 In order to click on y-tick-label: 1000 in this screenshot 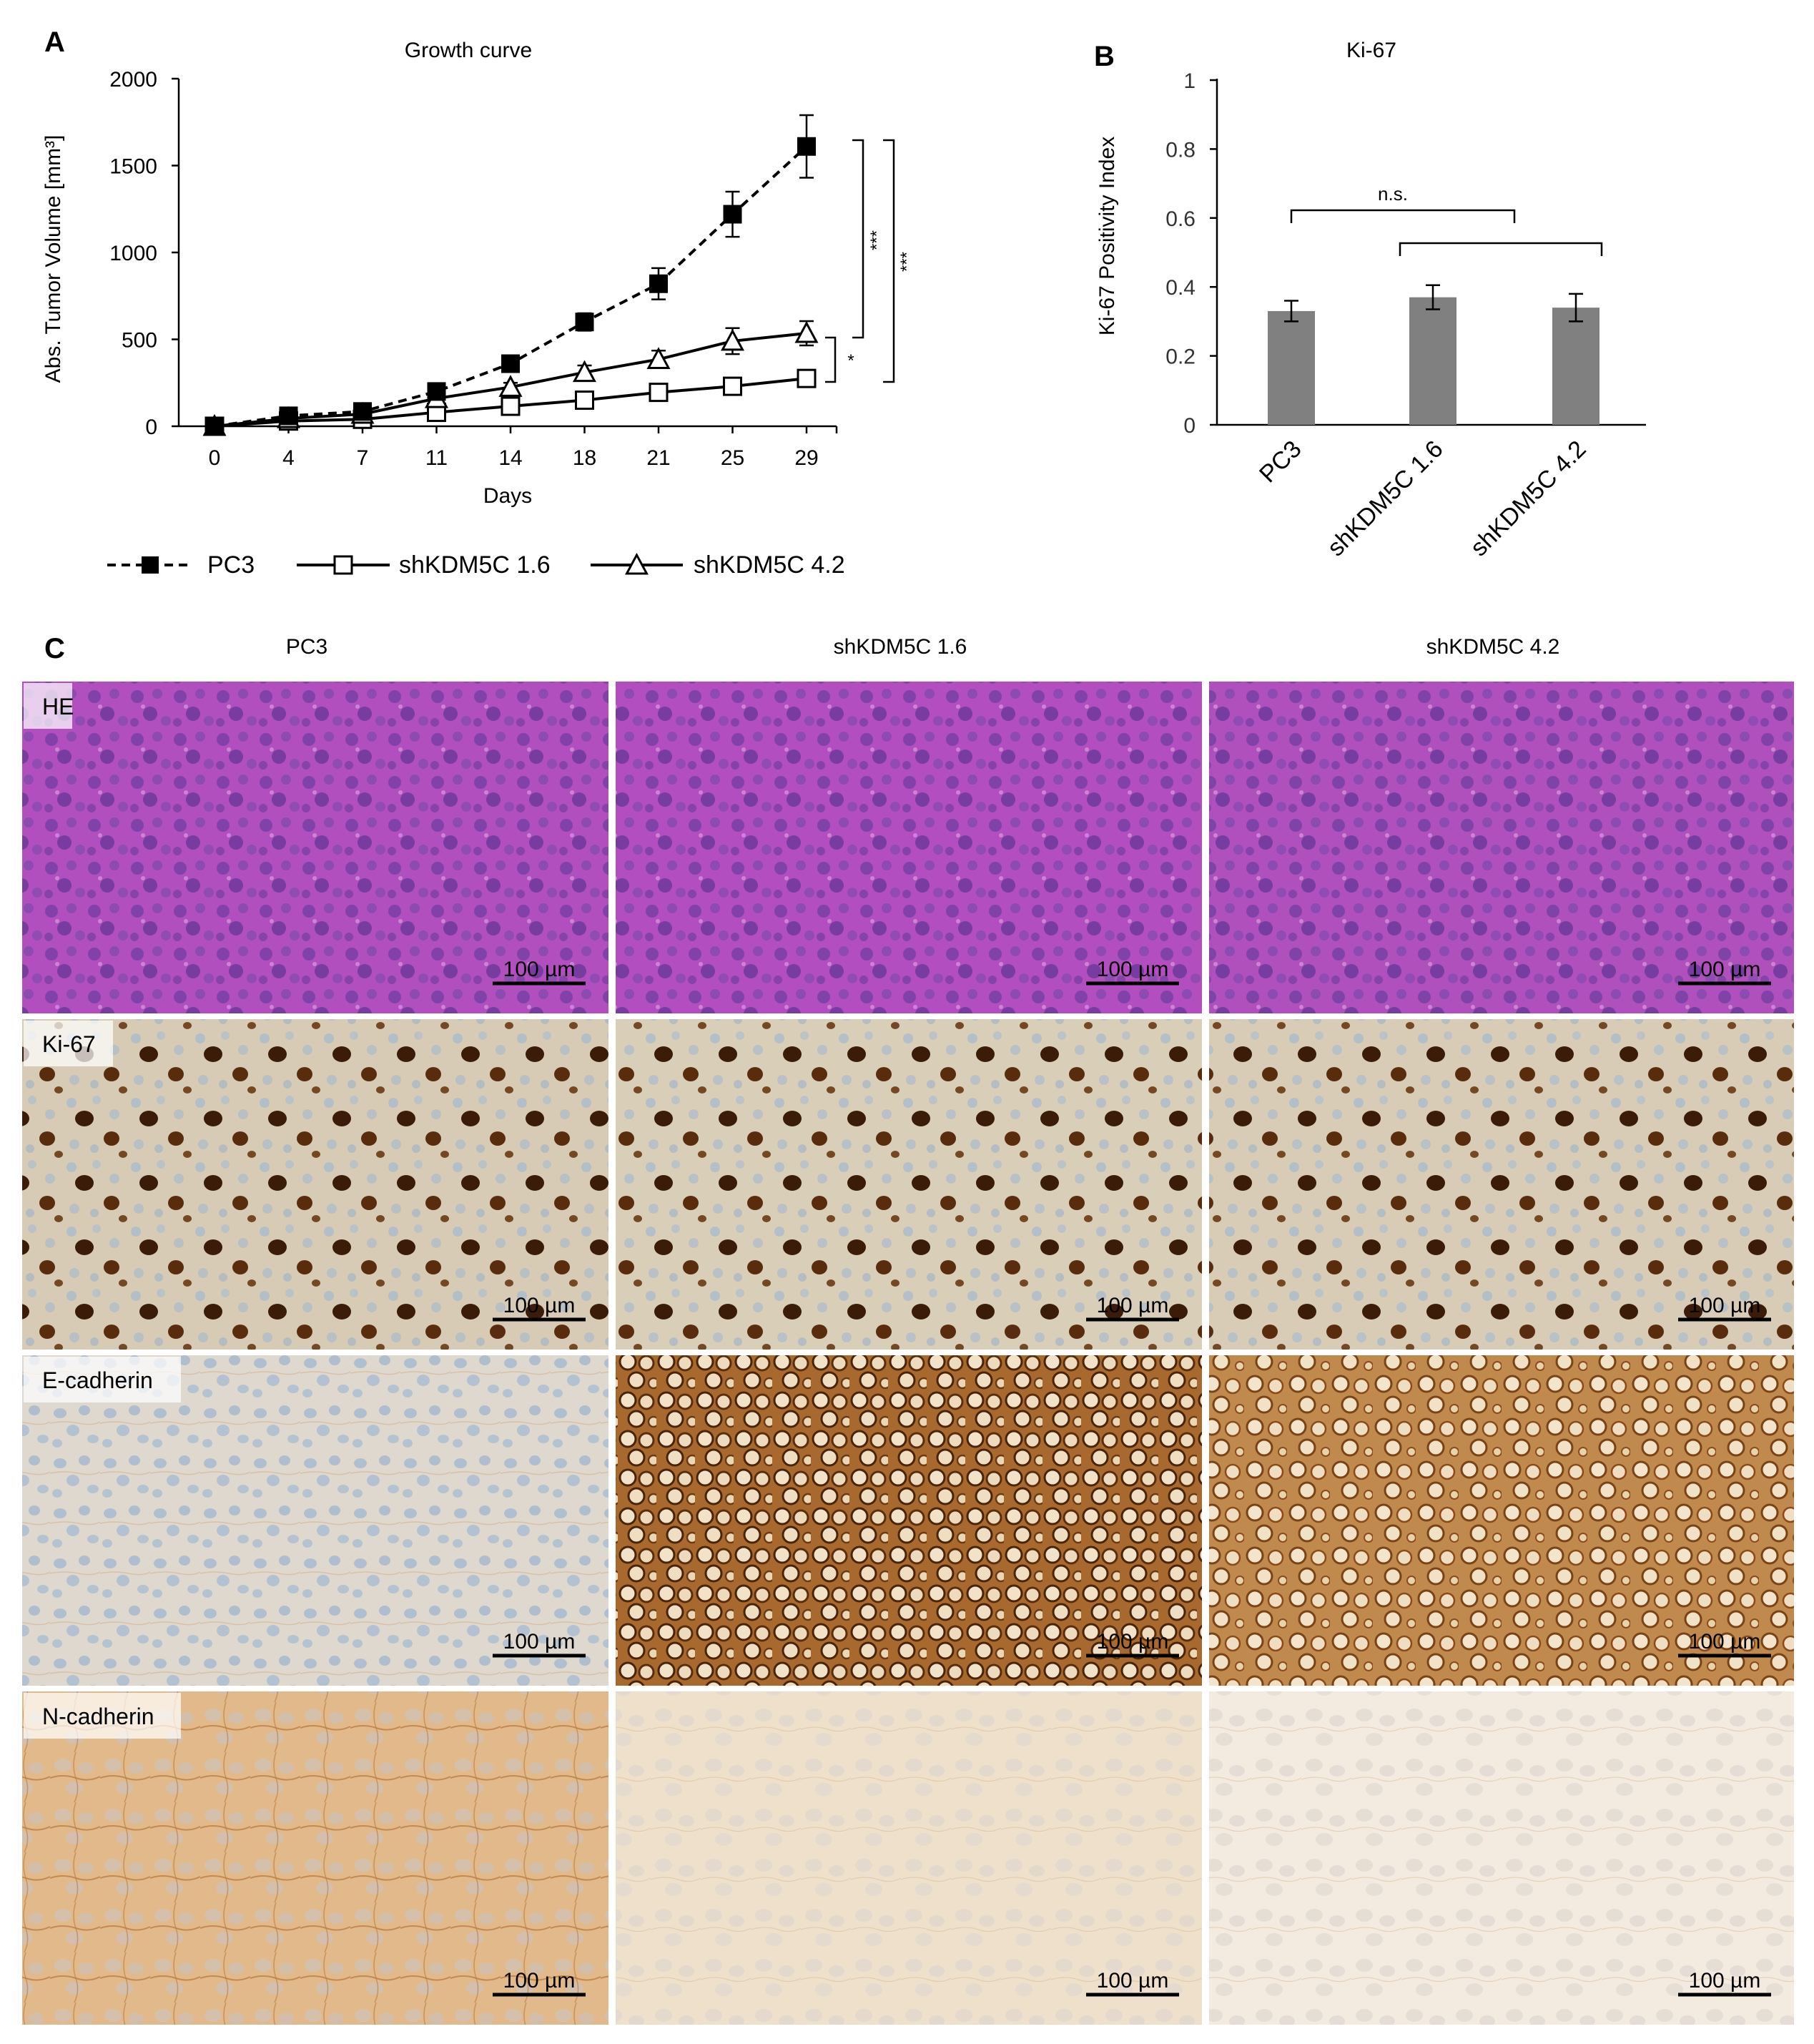, I will do `click(133, 253)`.